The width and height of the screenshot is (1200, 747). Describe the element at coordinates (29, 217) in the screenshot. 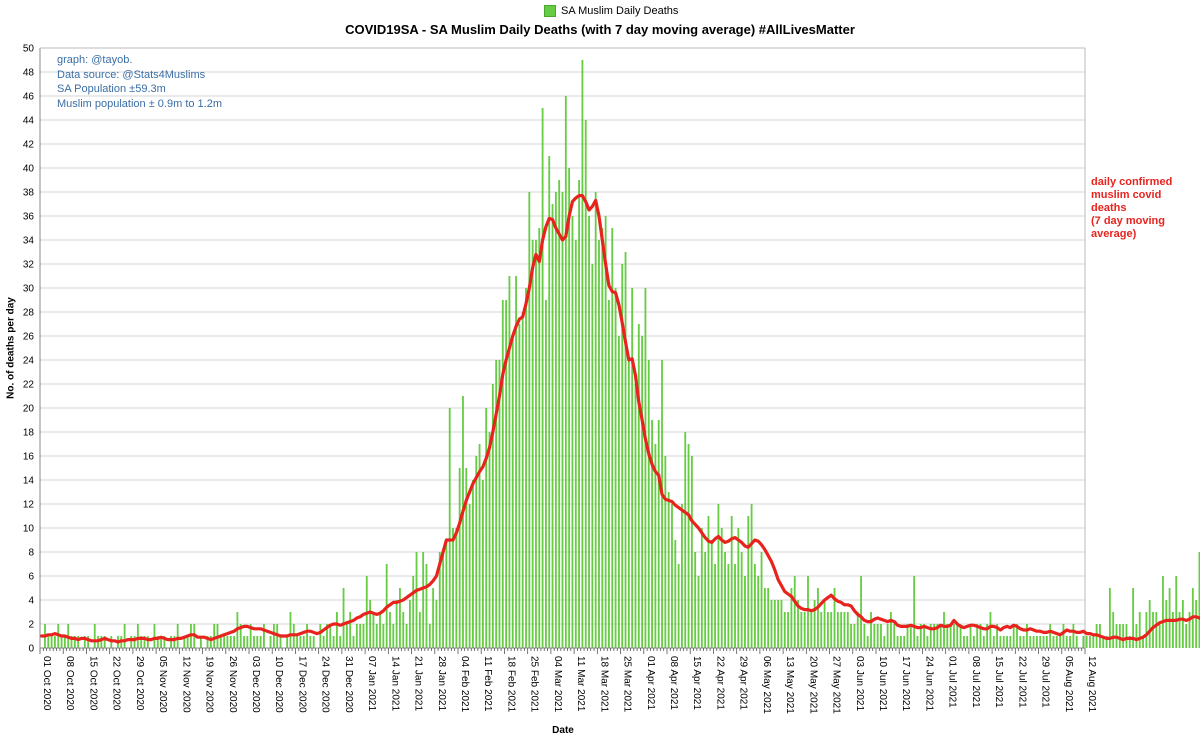

I see `y-tick-label: 36` at that location.